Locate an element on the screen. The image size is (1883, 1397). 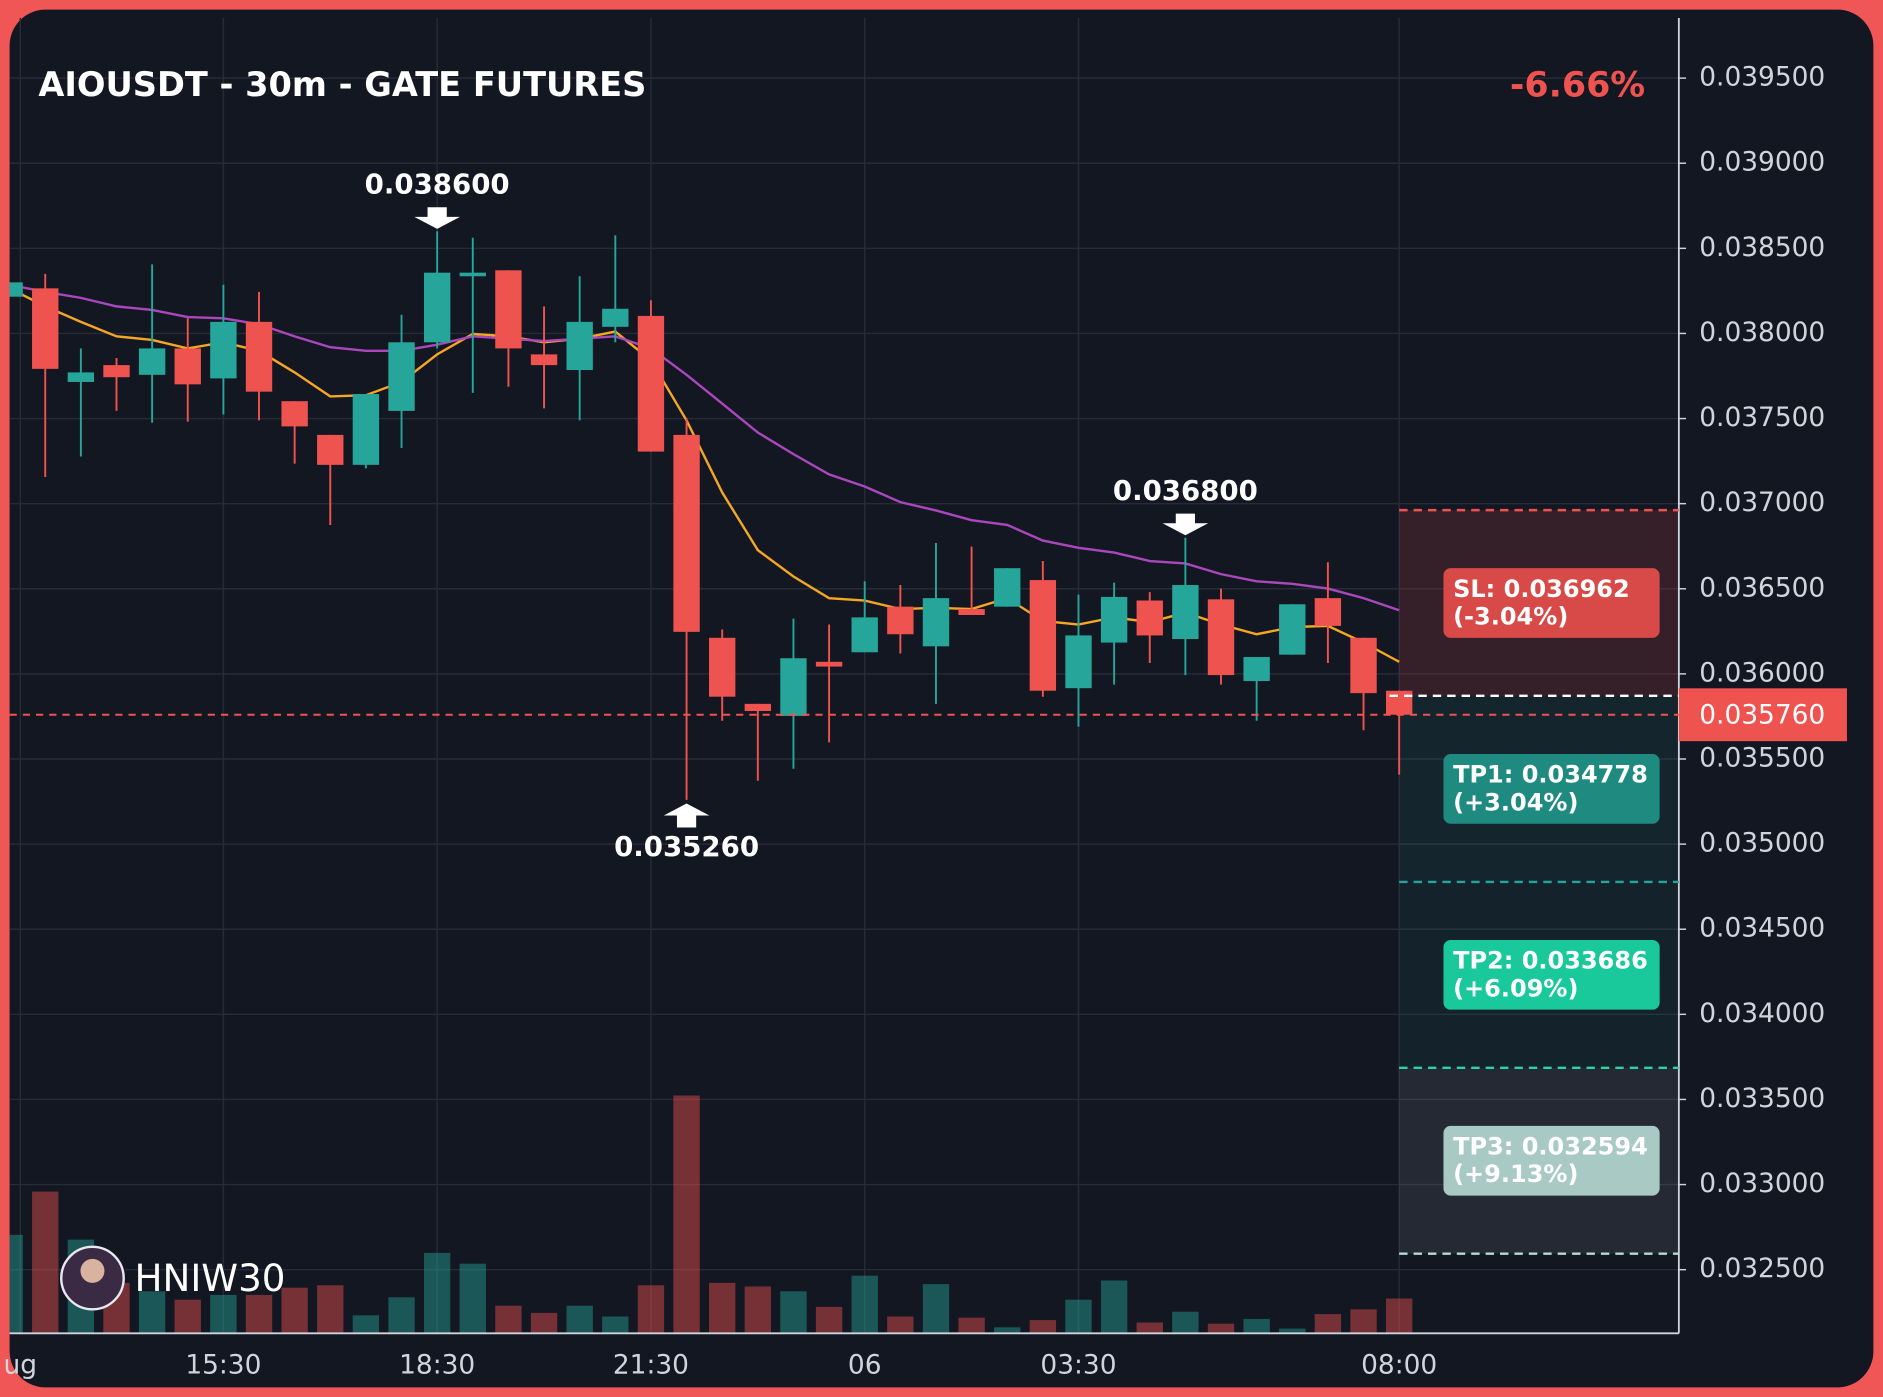
last-price-label: 0.035760 is located at coordinates (1762, 714).